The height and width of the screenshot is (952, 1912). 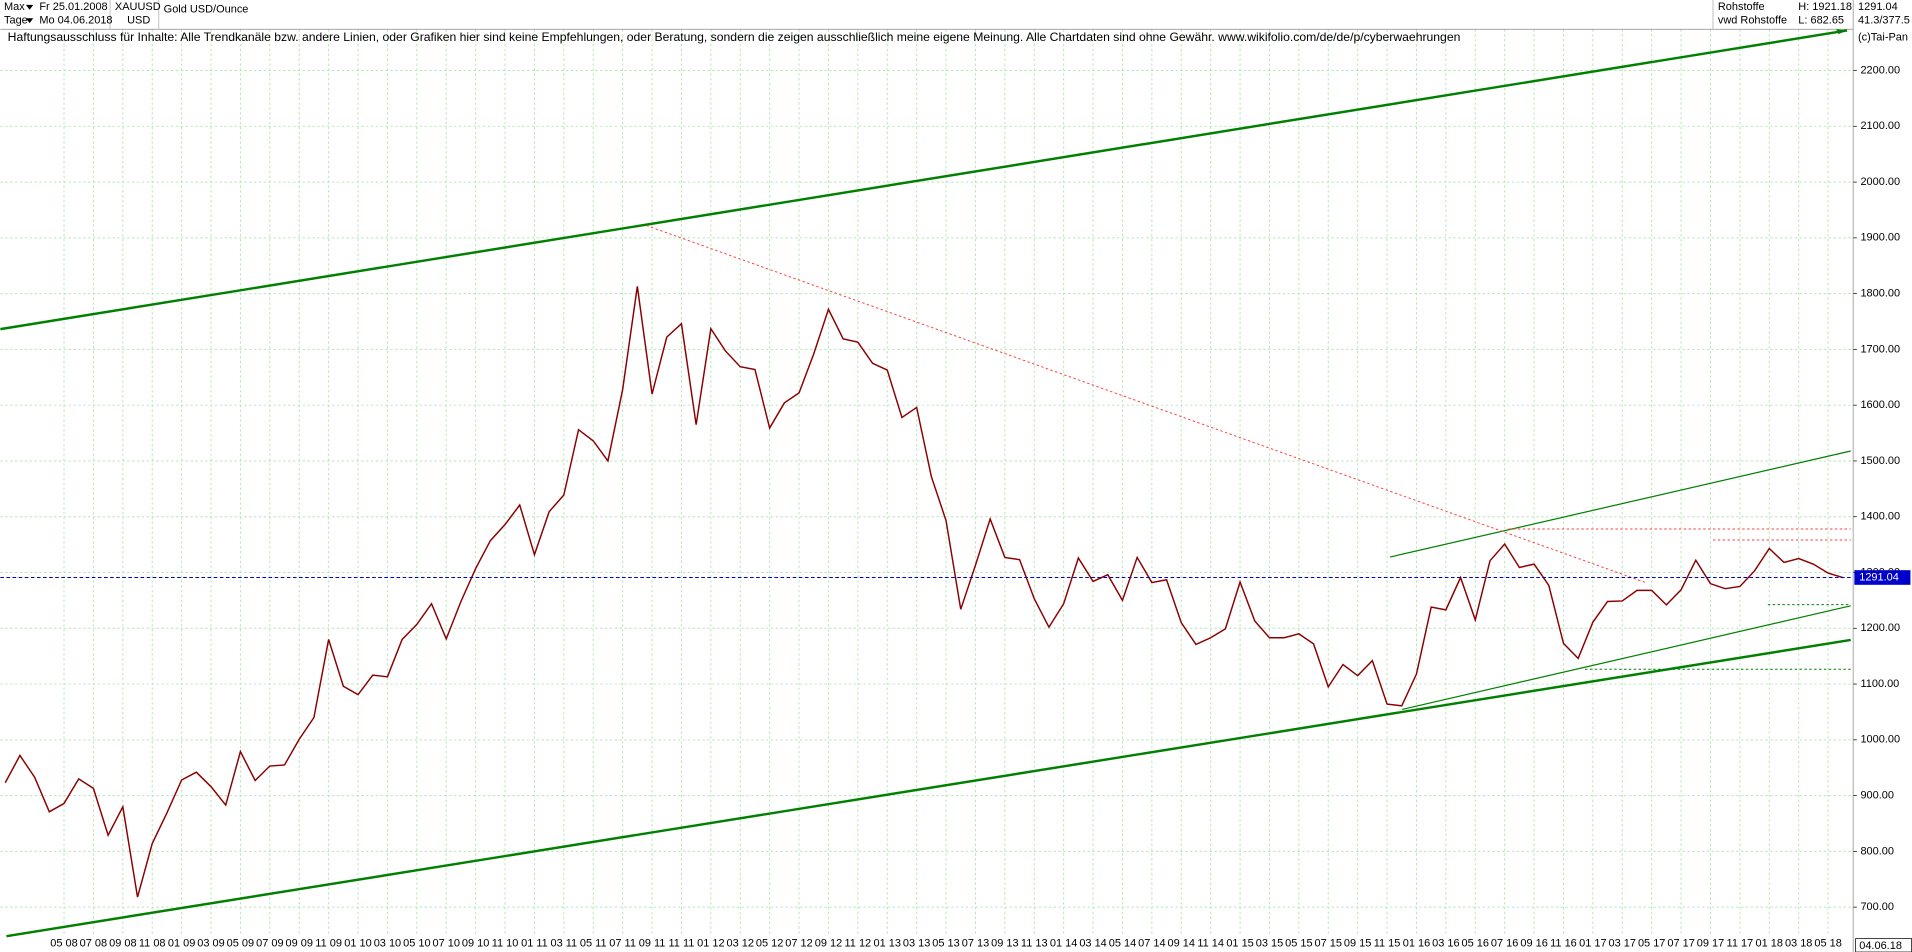 What do you see at coordinates (387, 943) in the screenshot?
I see `x-tick-label: 03 10` at bounding box center [387, 943].